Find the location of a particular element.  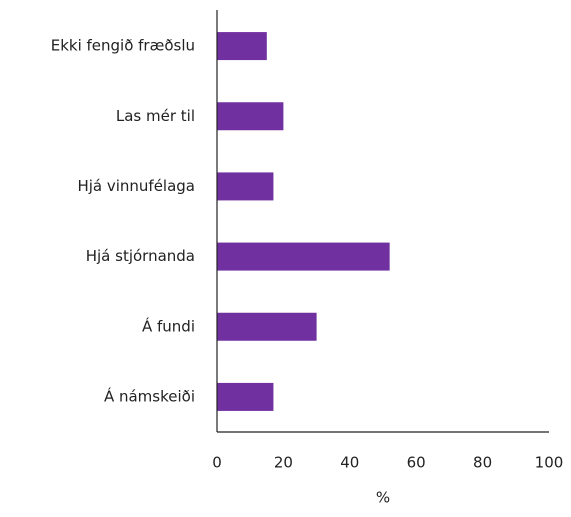

y-tick-label: Á námskeiði is located at coordinates (149, 395).